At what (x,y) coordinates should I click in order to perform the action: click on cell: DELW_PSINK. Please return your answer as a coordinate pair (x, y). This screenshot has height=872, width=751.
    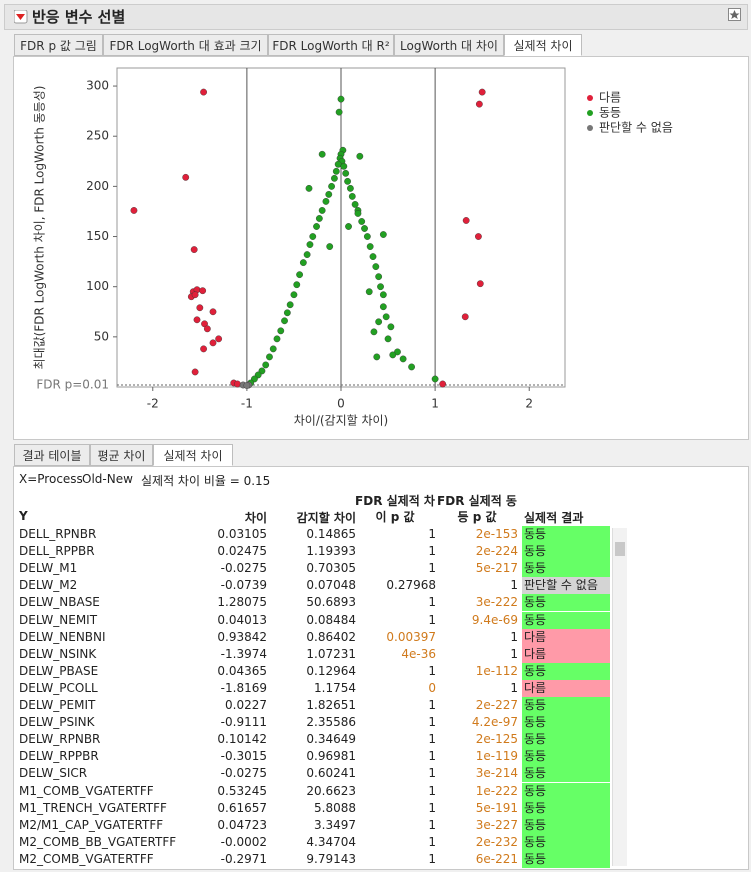
    Looking at the image, I should click on (57, 722).